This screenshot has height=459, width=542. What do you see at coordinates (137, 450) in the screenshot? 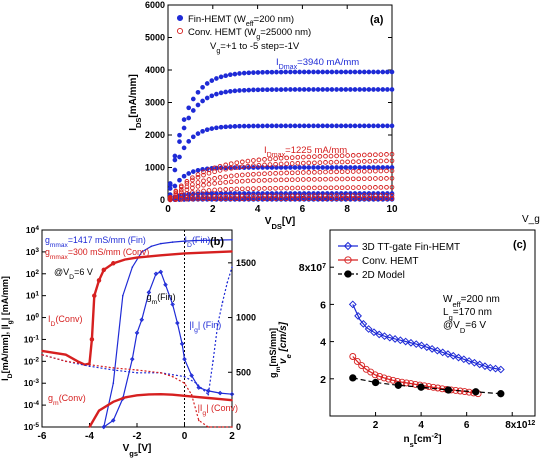
I see `x-axis-label: Vgs[V]` at bounding box center [137, 450].